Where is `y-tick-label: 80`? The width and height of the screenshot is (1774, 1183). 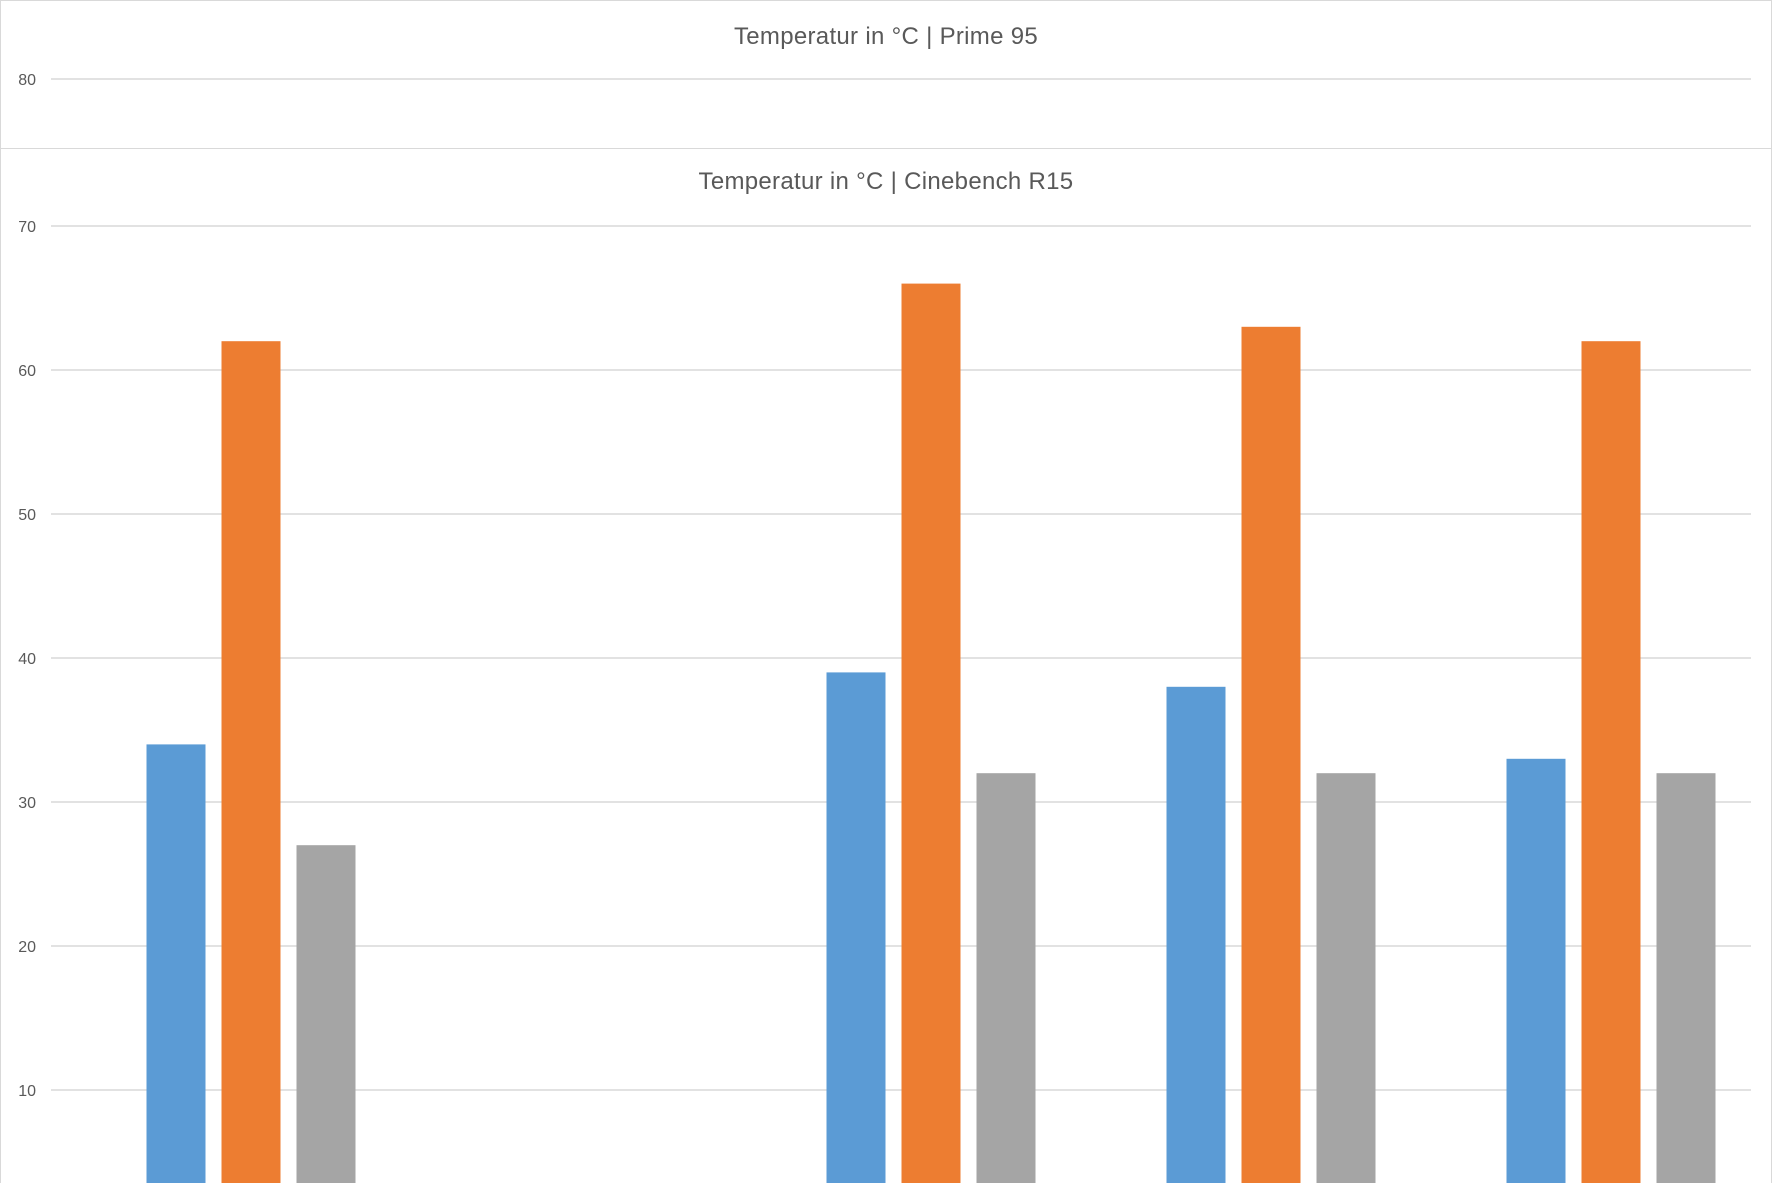 y-tick-label: 80 is located at coordinates (27, 80).